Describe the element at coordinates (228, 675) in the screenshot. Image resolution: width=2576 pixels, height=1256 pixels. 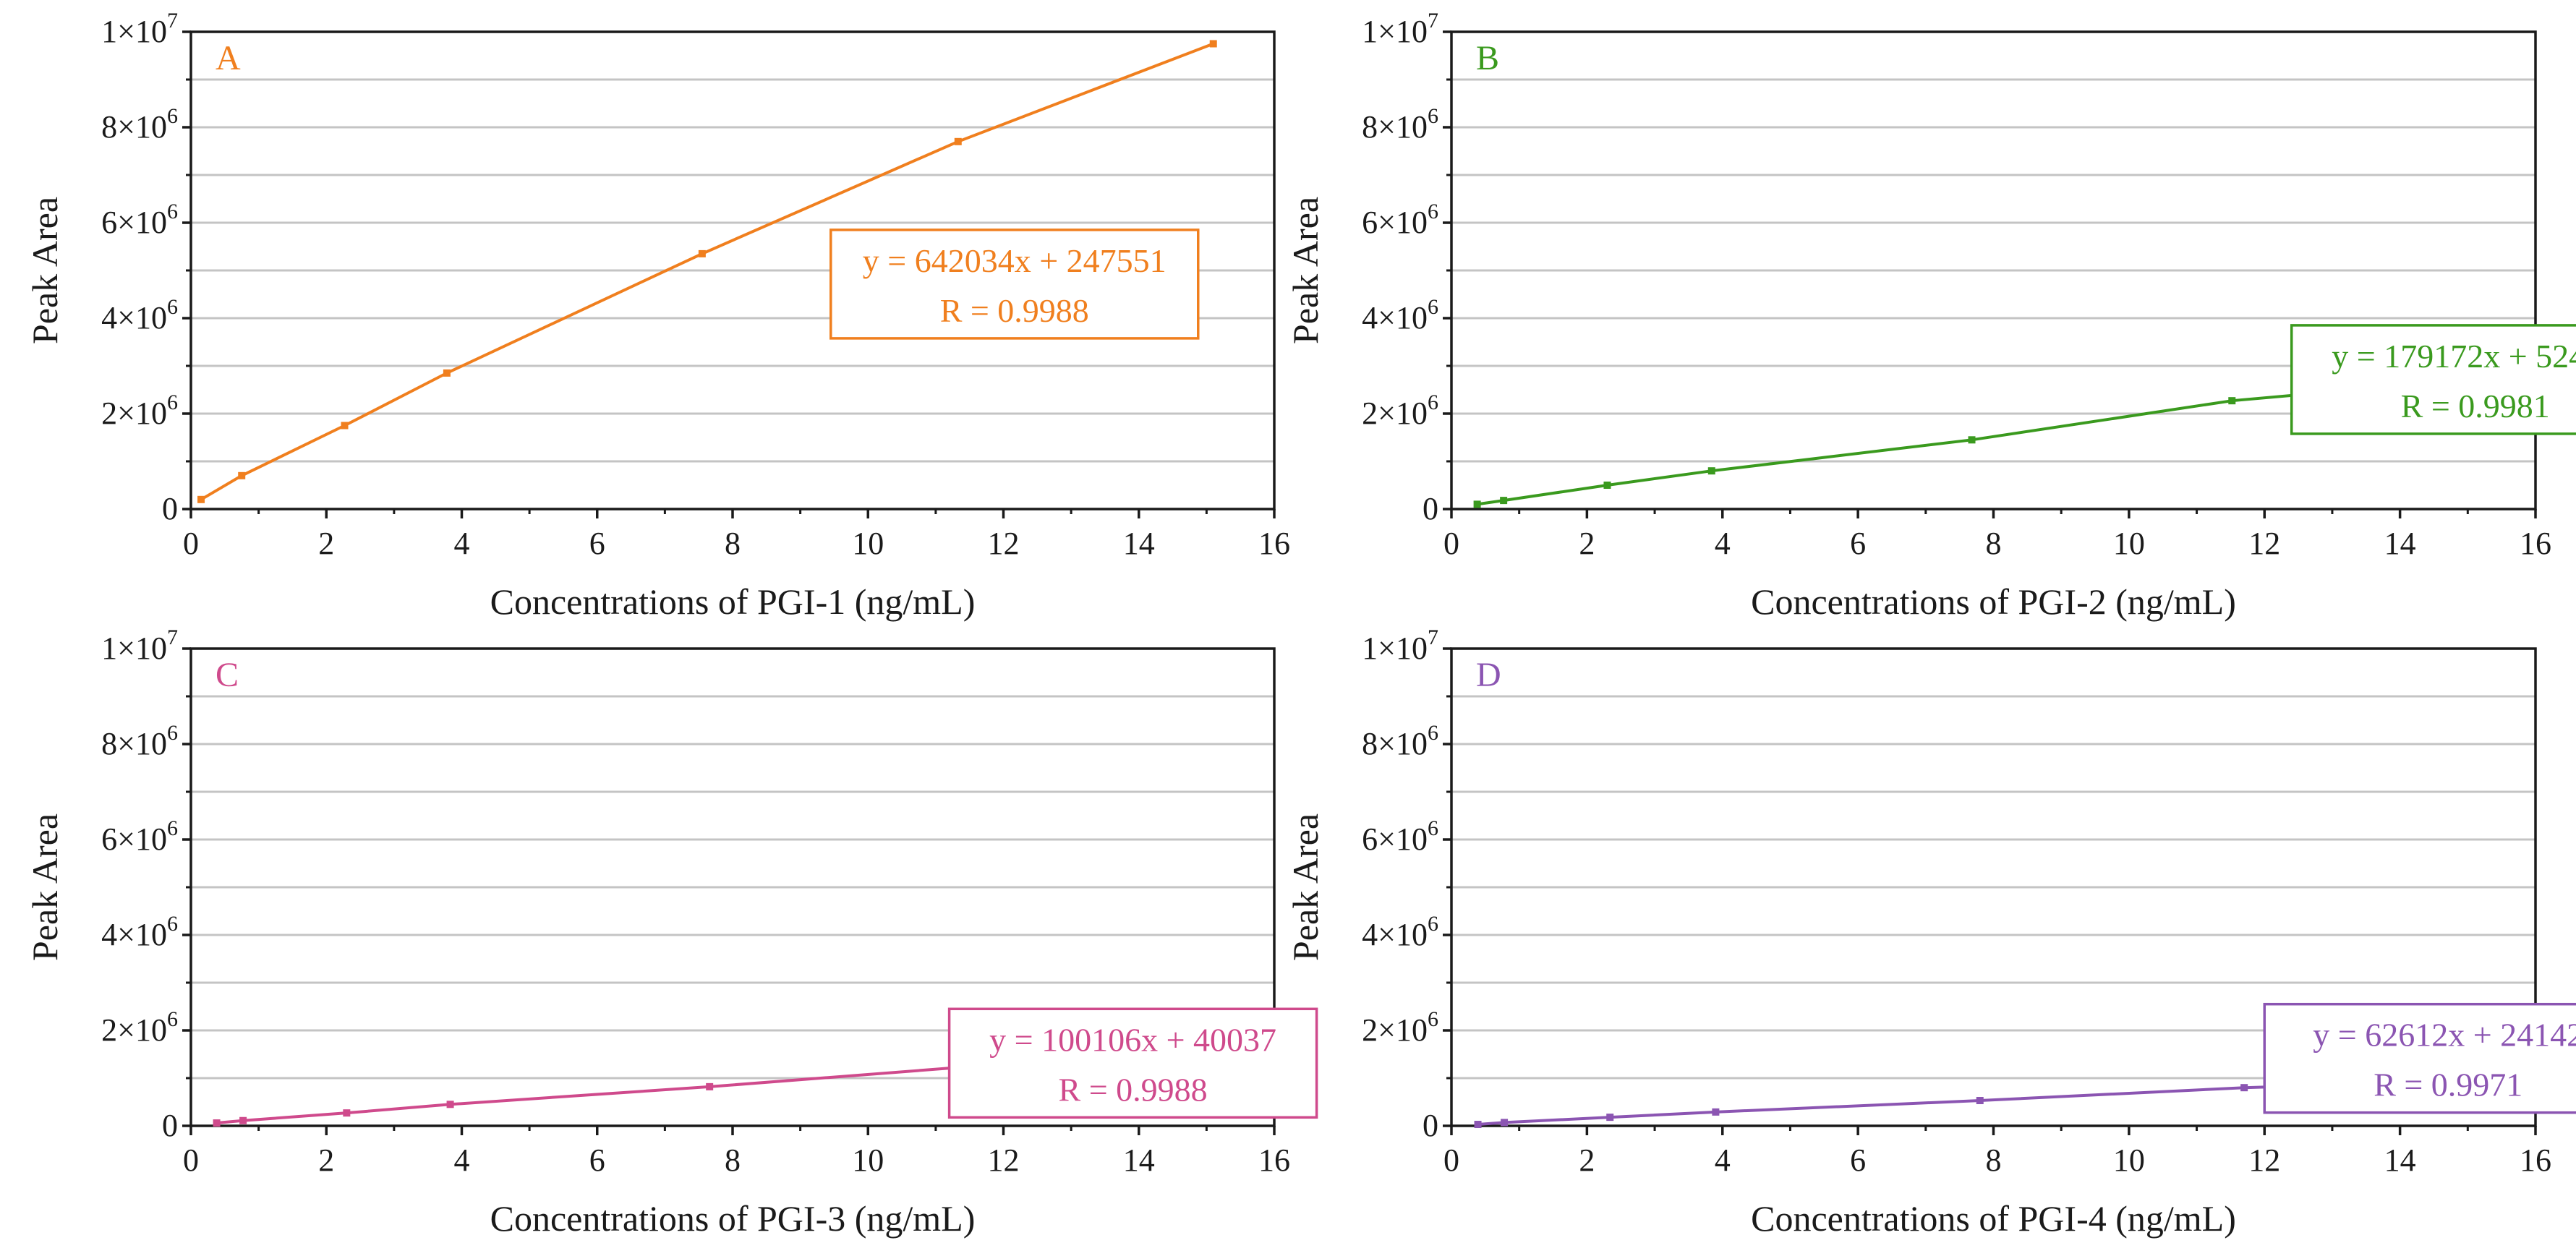
I see `panel-label: C` at that location.